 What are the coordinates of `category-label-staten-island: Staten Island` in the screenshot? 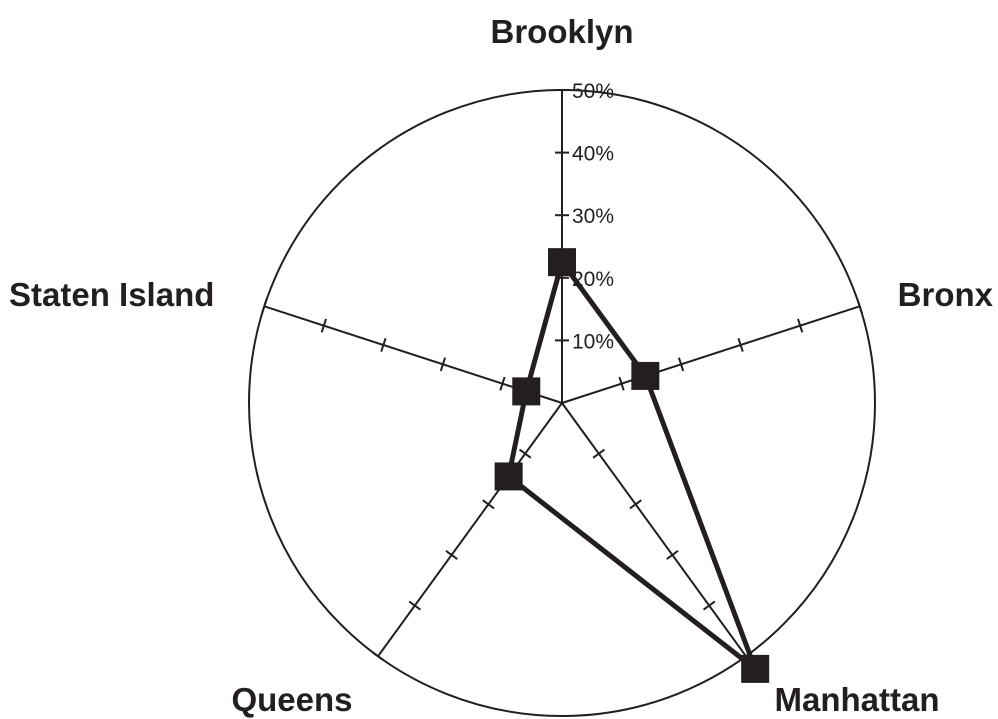 It's located at (111, 294).